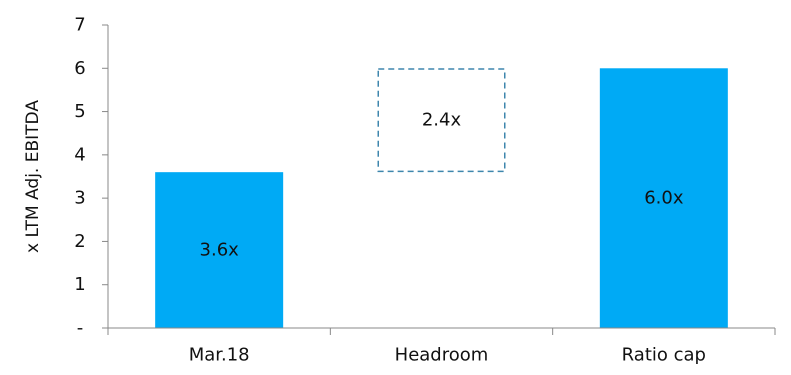  Describe the element at coordinates (79, 154) in the screenshot. I see `y-tick-label: 4` at that location.